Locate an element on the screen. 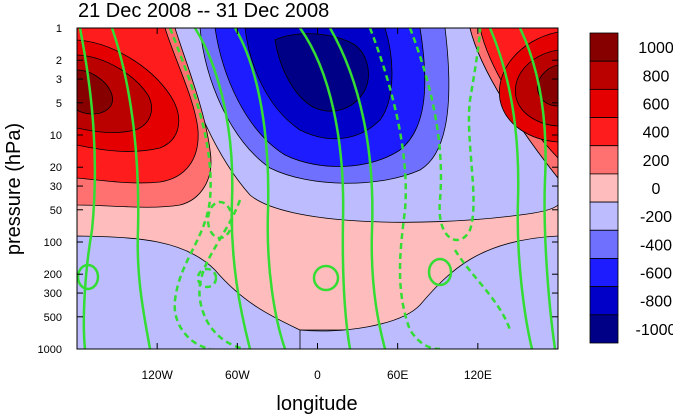  x-tick-label: 60W is located at coordinates (237, 375).